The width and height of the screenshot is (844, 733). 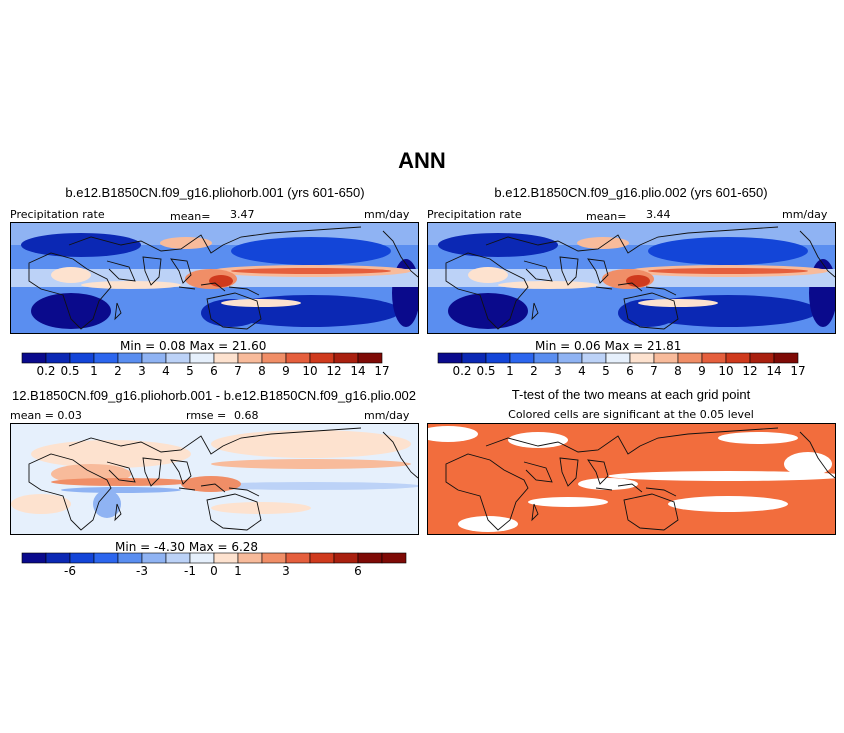 I want to click on panel-2-minmax: Min = 0.06 Max = 21.81, so click(x=608, y=346).